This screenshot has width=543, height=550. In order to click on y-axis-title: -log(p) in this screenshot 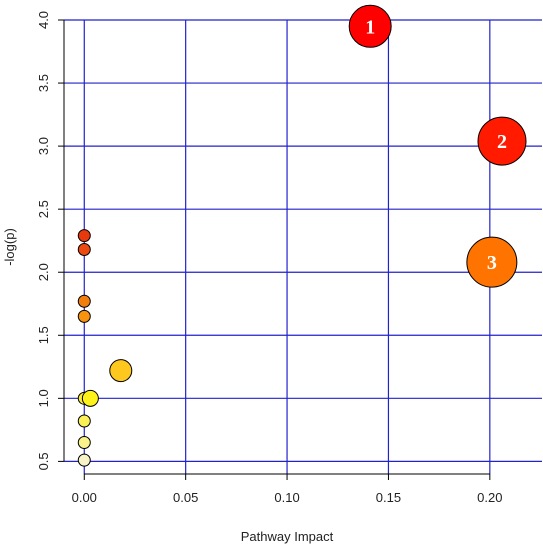, I will do `click(9, 247)`.